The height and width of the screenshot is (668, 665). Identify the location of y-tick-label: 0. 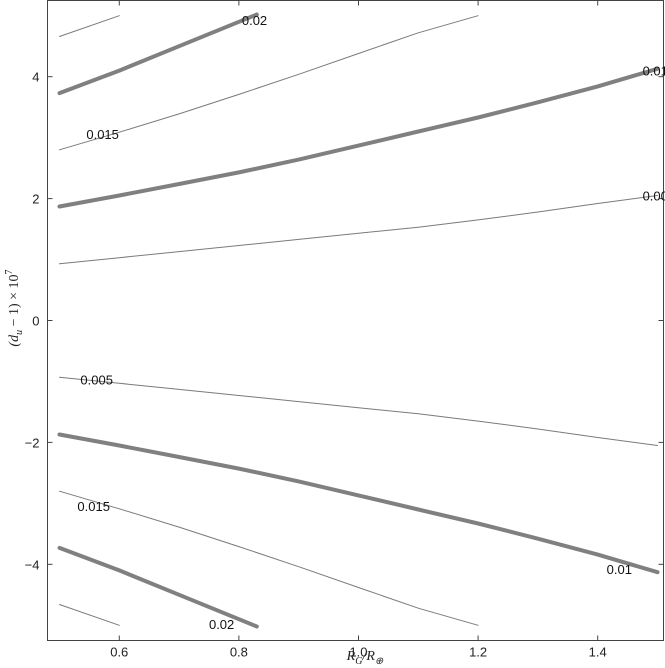
(35, 321).